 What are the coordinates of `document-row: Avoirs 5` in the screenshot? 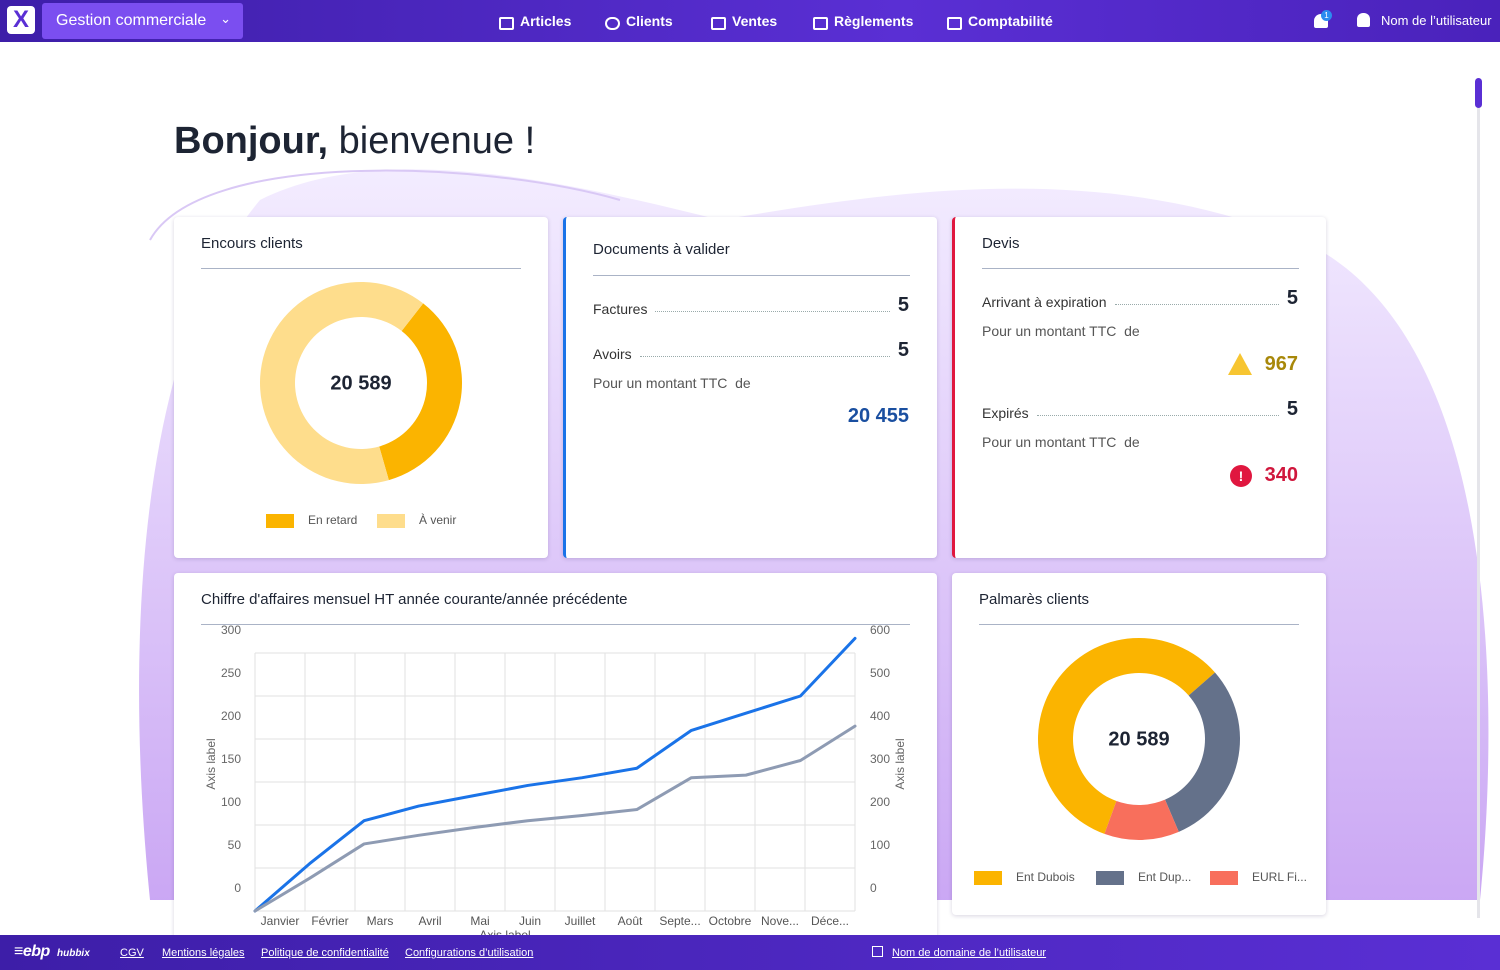 It's located at (751, 350).